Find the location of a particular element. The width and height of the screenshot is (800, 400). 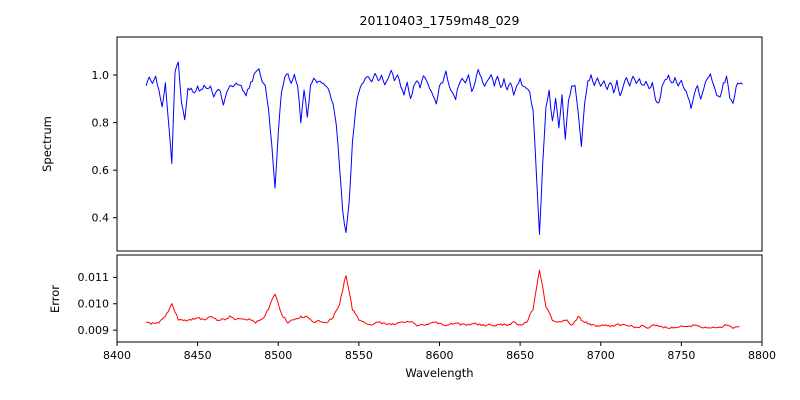

x-tick-label: 8600 is located at coordinates (440, 355).